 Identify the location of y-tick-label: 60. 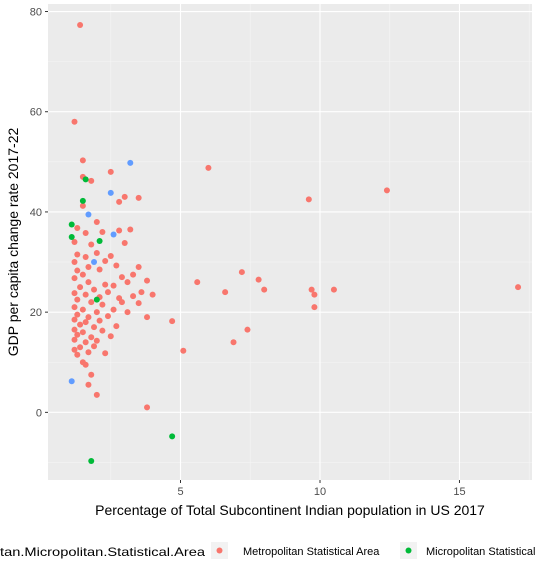
(36, 113).